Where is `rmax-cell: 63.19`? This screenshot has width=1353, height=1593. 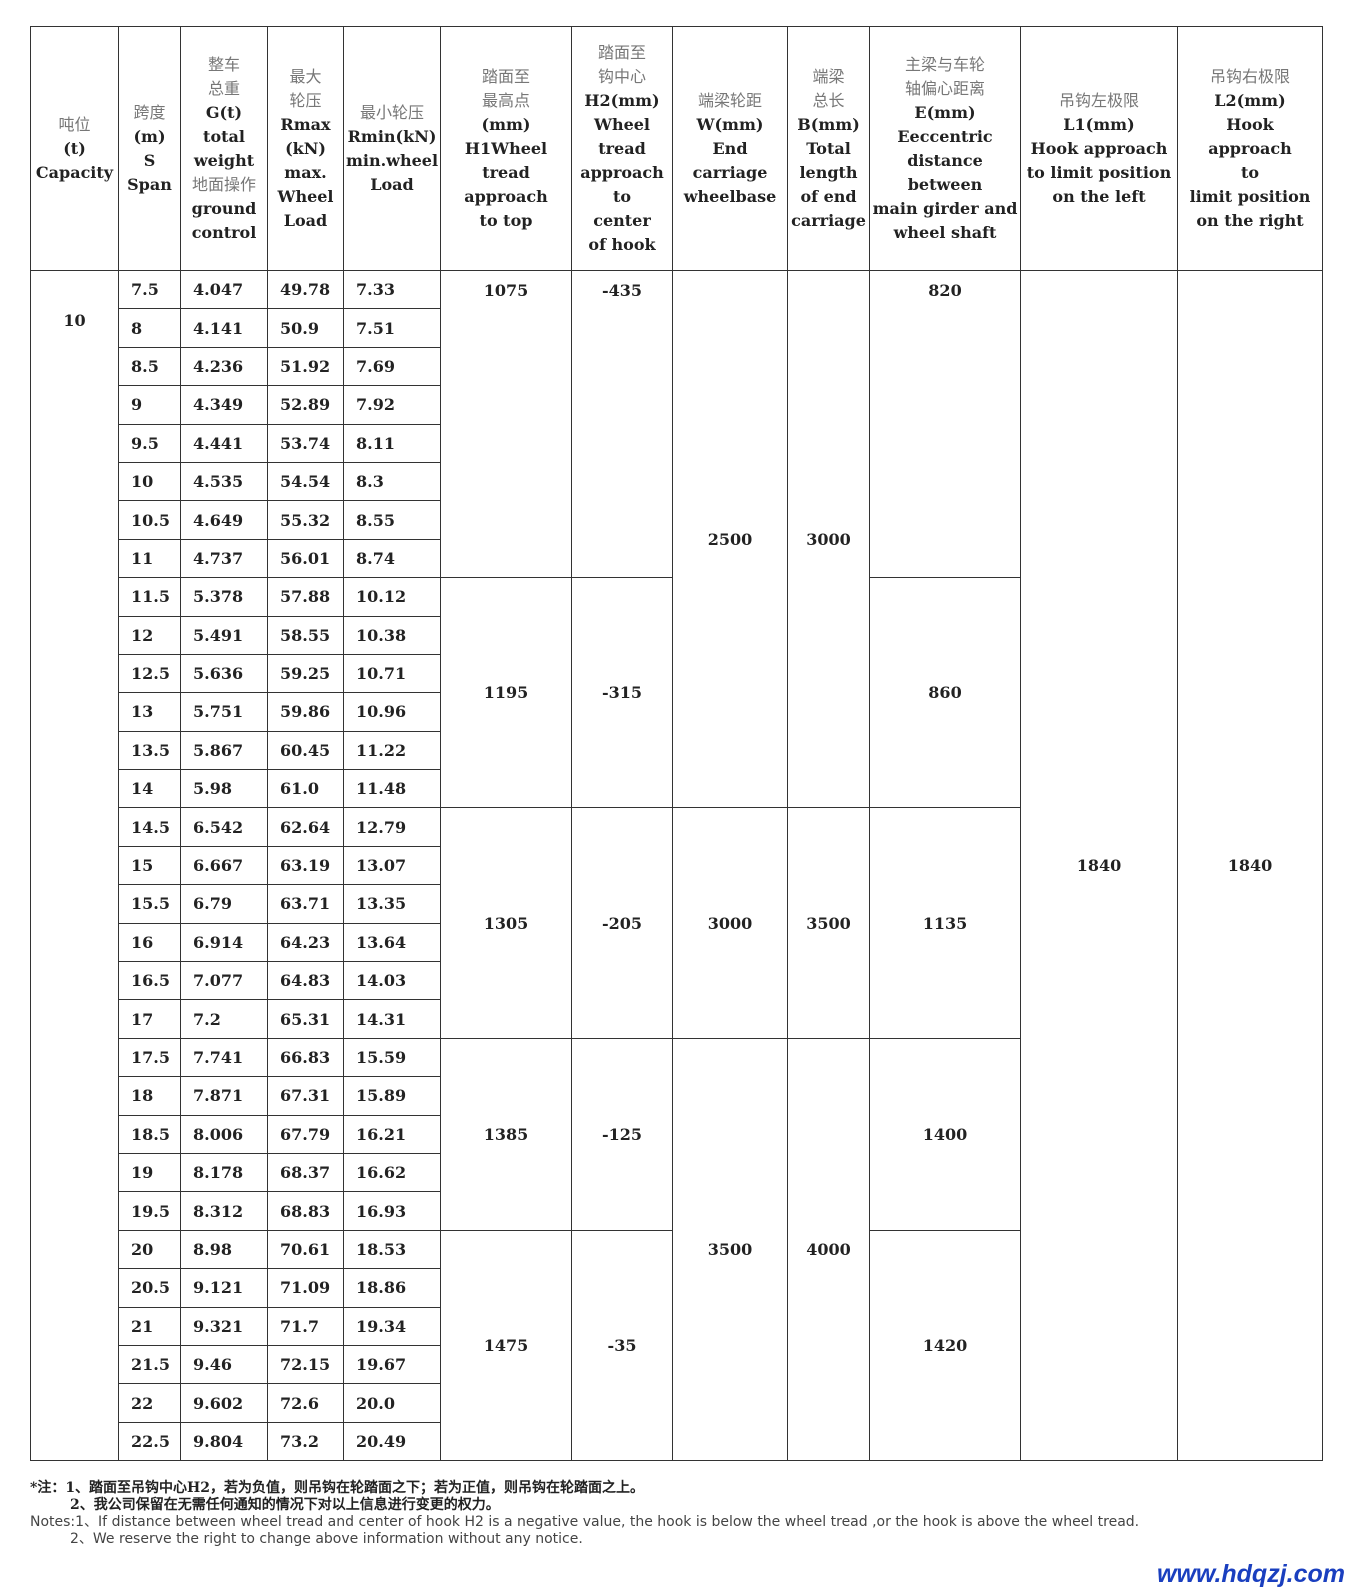 rmax-cell: 63.19 is located at coordinates (305, 865).